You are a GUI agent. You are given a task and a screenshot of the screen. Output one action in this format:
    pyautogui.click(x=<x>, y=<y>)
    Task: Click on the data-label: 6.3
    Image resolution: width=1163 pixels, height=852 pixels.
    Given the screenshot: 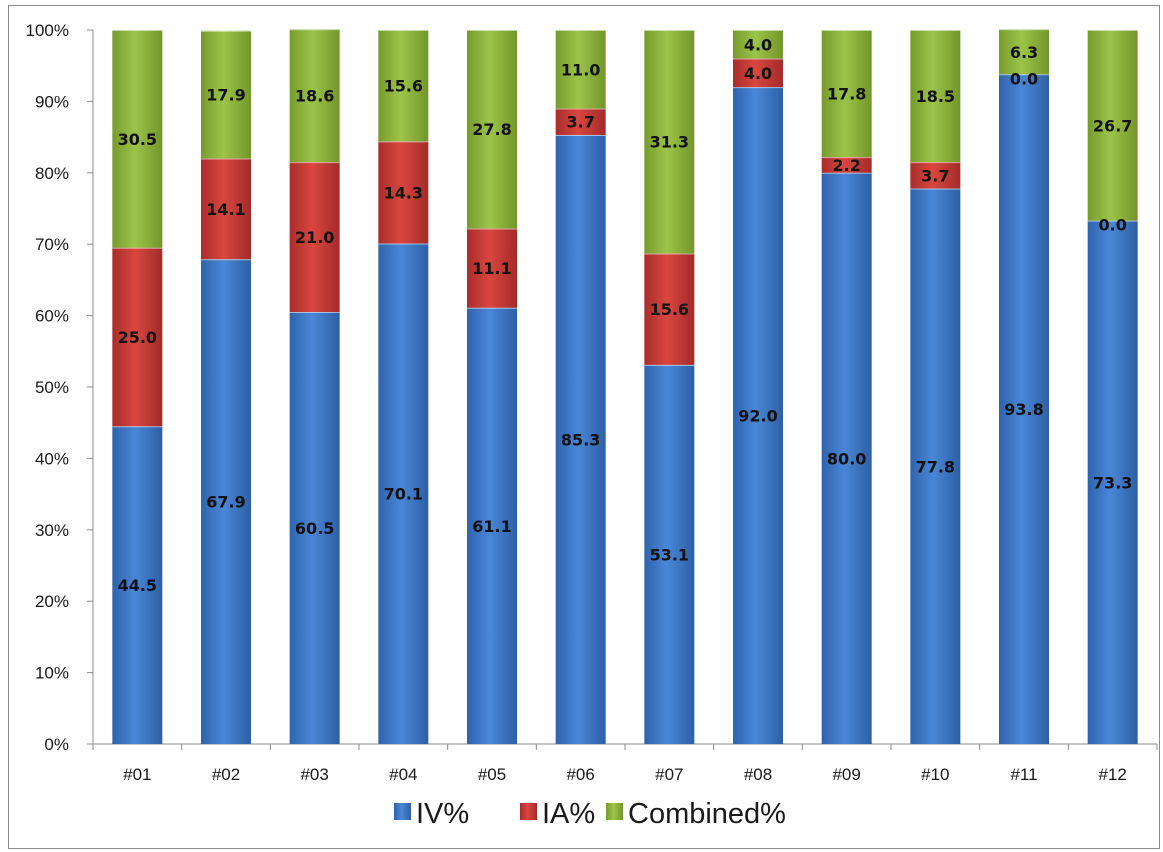 What is the action you would take?
    pyautogui.click(x=1024, y=52)
    